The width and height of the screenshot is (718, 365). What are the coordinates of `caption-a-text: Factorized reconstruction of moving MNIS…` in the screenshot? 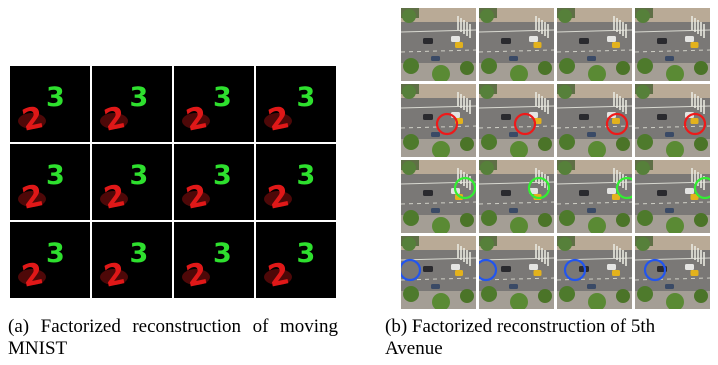 It's located at (173, 337).